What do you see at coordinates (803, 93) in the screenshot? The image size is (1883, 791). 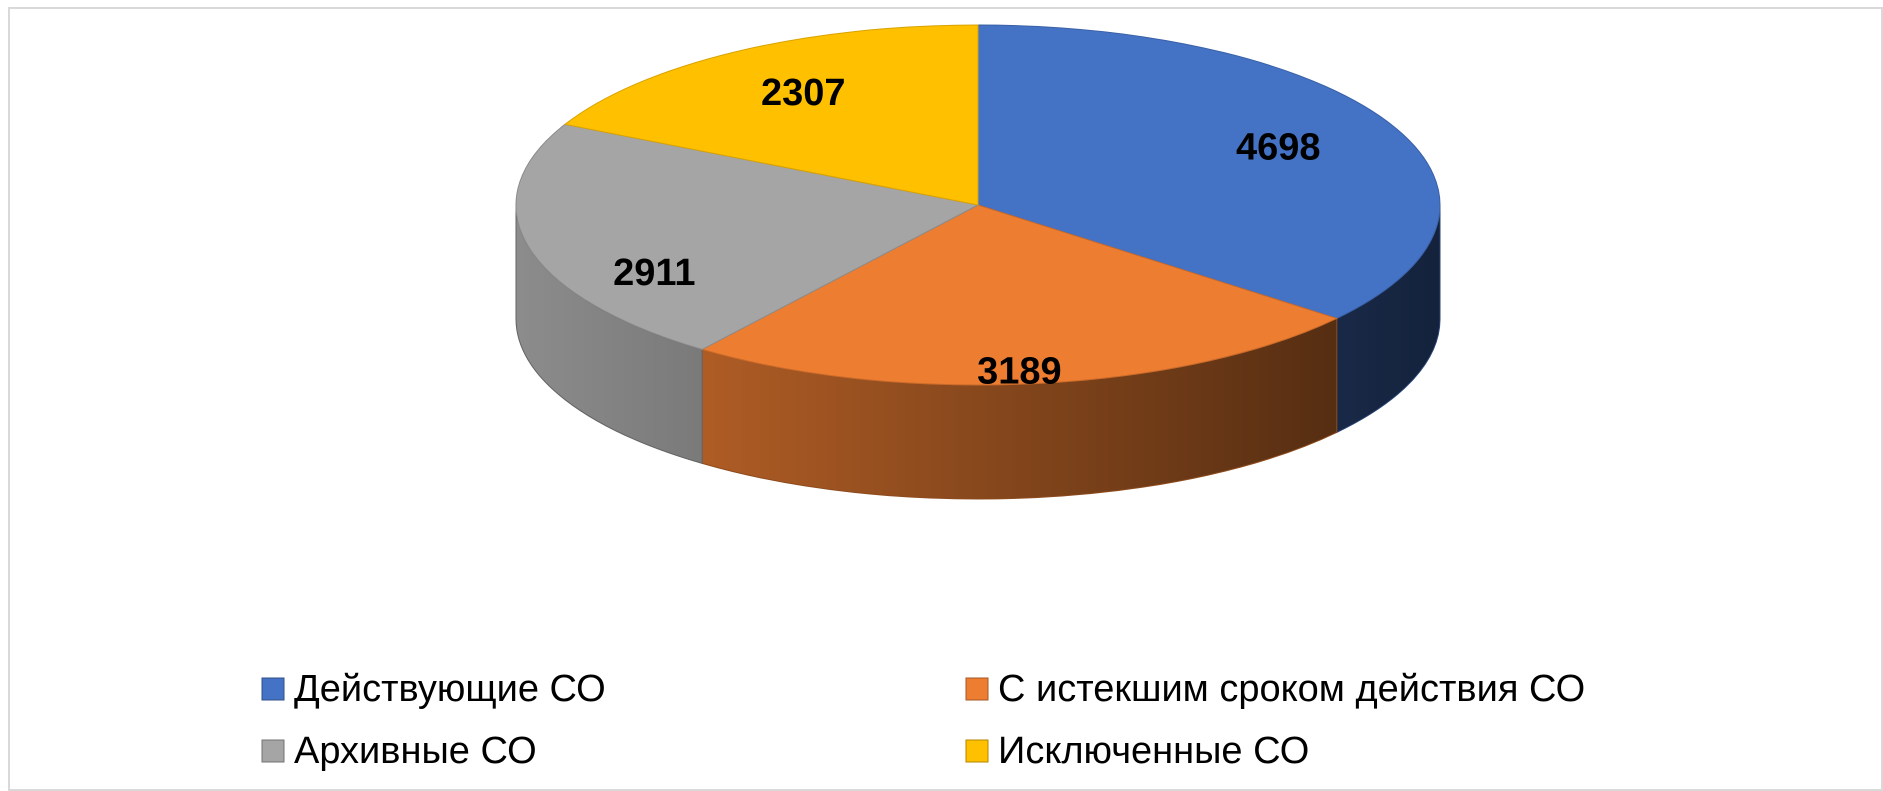 I see `data-label: 2307` at bounding box center [803, 93].